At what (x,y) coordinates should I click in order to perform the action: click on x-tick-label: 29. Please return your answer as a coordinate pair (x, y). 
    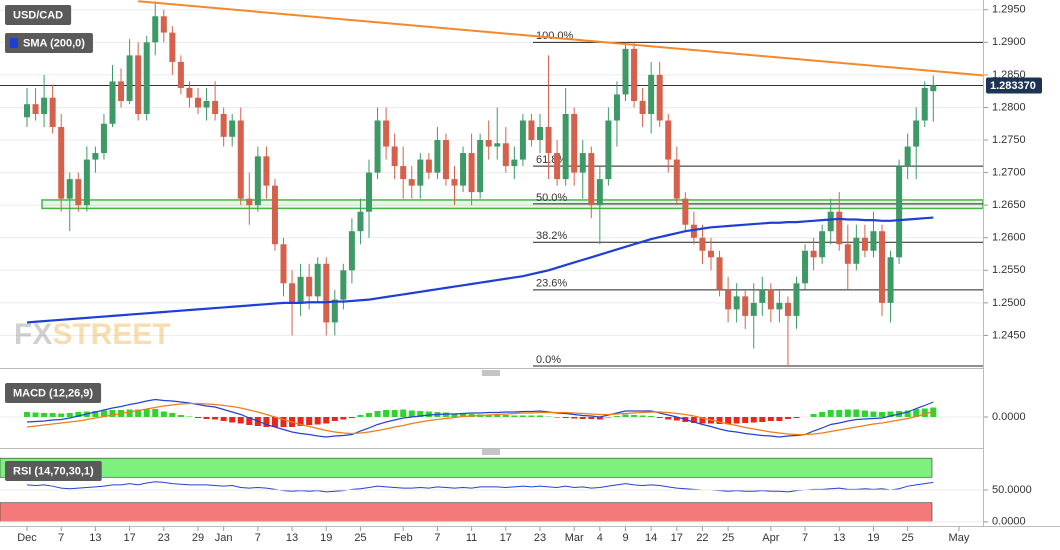
    Looking at the image, I should click on (198, 538).